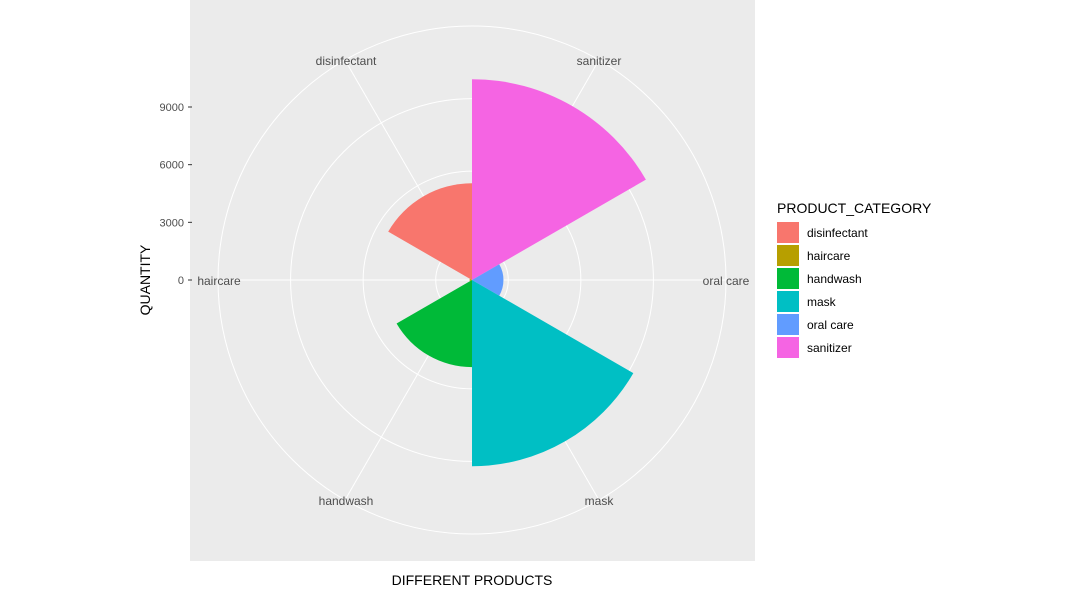  I want to click on radial-tick-label: 0, so click(181, 281).